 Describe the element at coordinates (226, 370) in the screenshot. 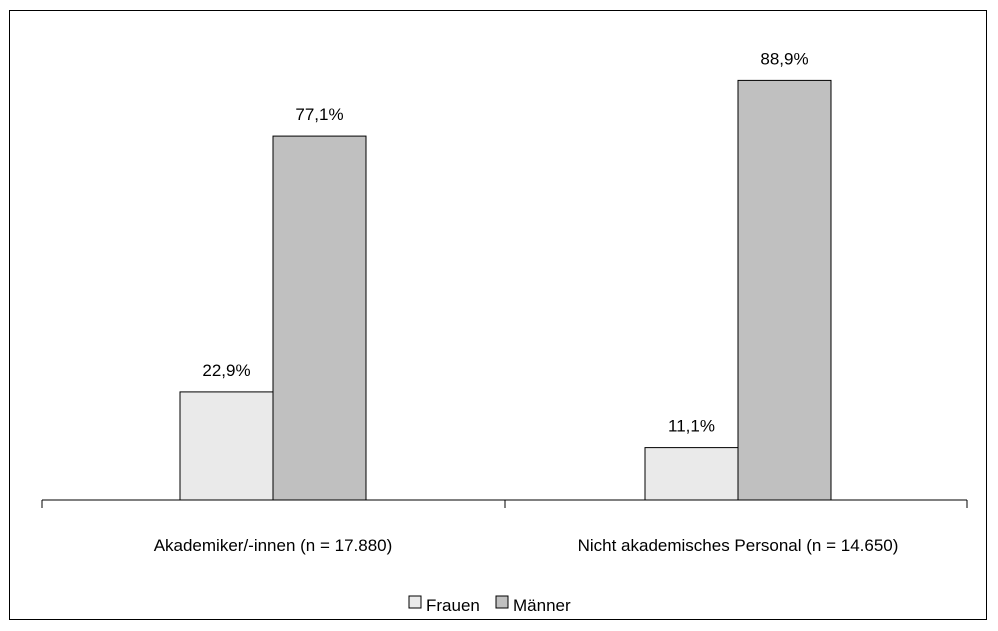

I see `data-label-frauen-0: 22,9%` at that location.